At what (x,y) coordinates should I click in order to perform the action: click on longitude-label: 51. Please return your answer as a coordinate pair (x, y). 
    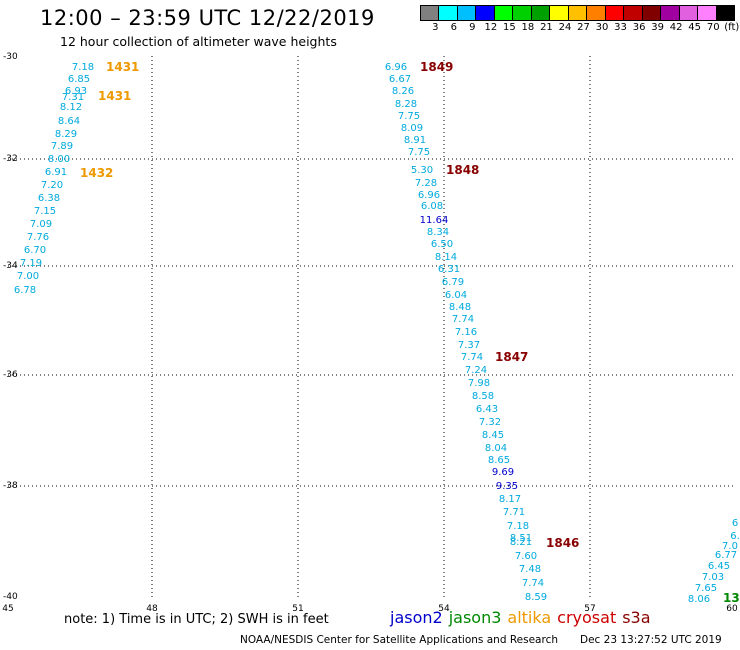
    Looking at the image, I should click on (298, 609).